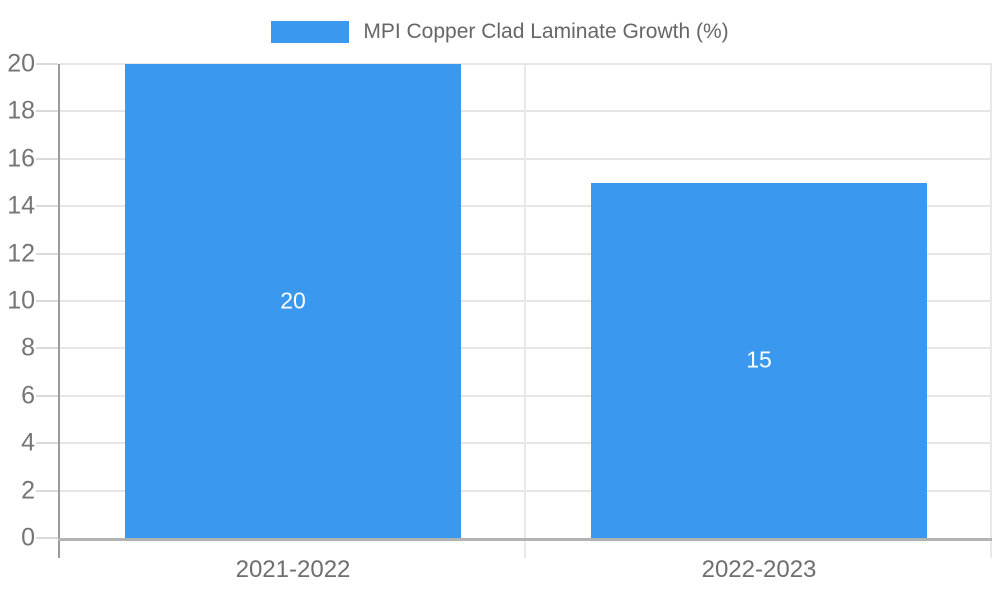  Describe the element at coordinates (21, 205) in the screenshot. I see `y-tick-label: 14` at that location.